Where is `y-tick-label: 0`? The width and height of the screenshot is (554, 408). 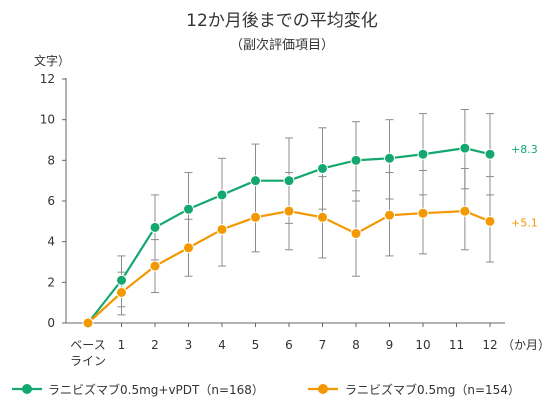 y-tick-label: 0 is located at coordinates (51, 323).